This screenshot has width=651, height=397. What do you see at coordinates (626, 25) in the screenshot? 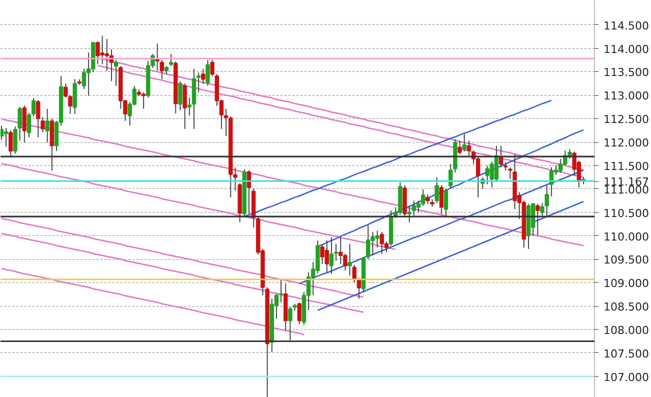
I see `y-tick-label: 114.500` at bounding box center [626, 25].